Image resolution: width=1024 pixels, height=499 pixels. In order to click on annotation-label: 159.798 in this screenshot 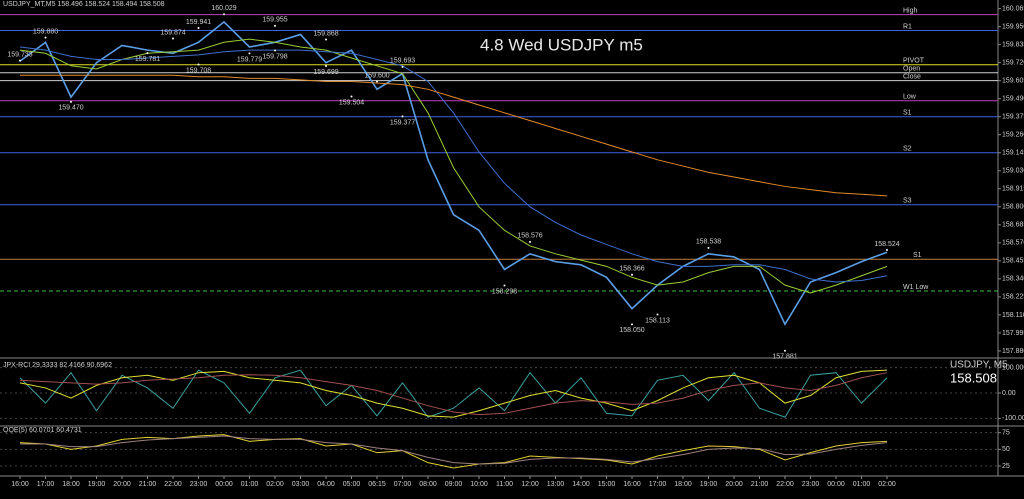, I will do `click(274, 56)`.